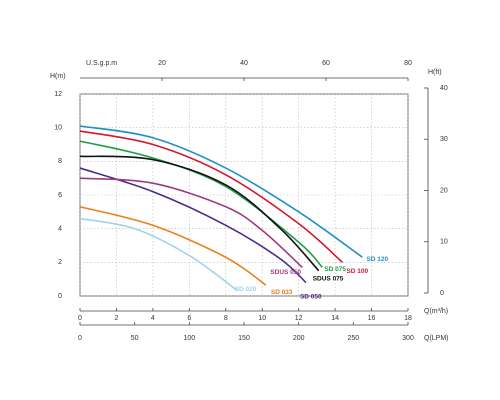 Image resolution: width=500 pixels, height=400 pixels. I want to click on y-tick-label: 0, so click(60, 296).